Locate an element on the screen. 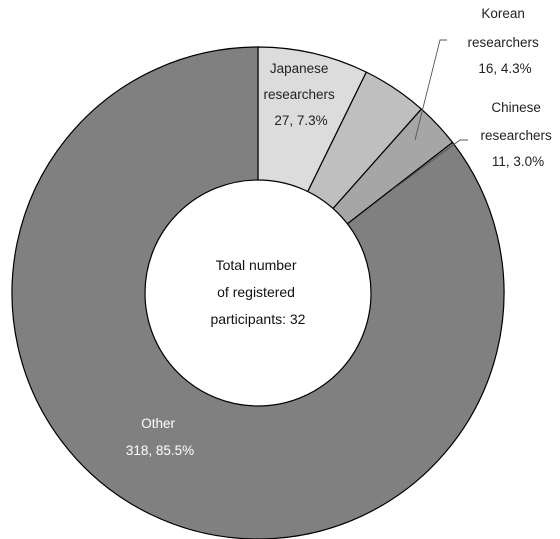  slice-label-chinese-line-3: 11, 3.0% is located at coordinates (518, 161).